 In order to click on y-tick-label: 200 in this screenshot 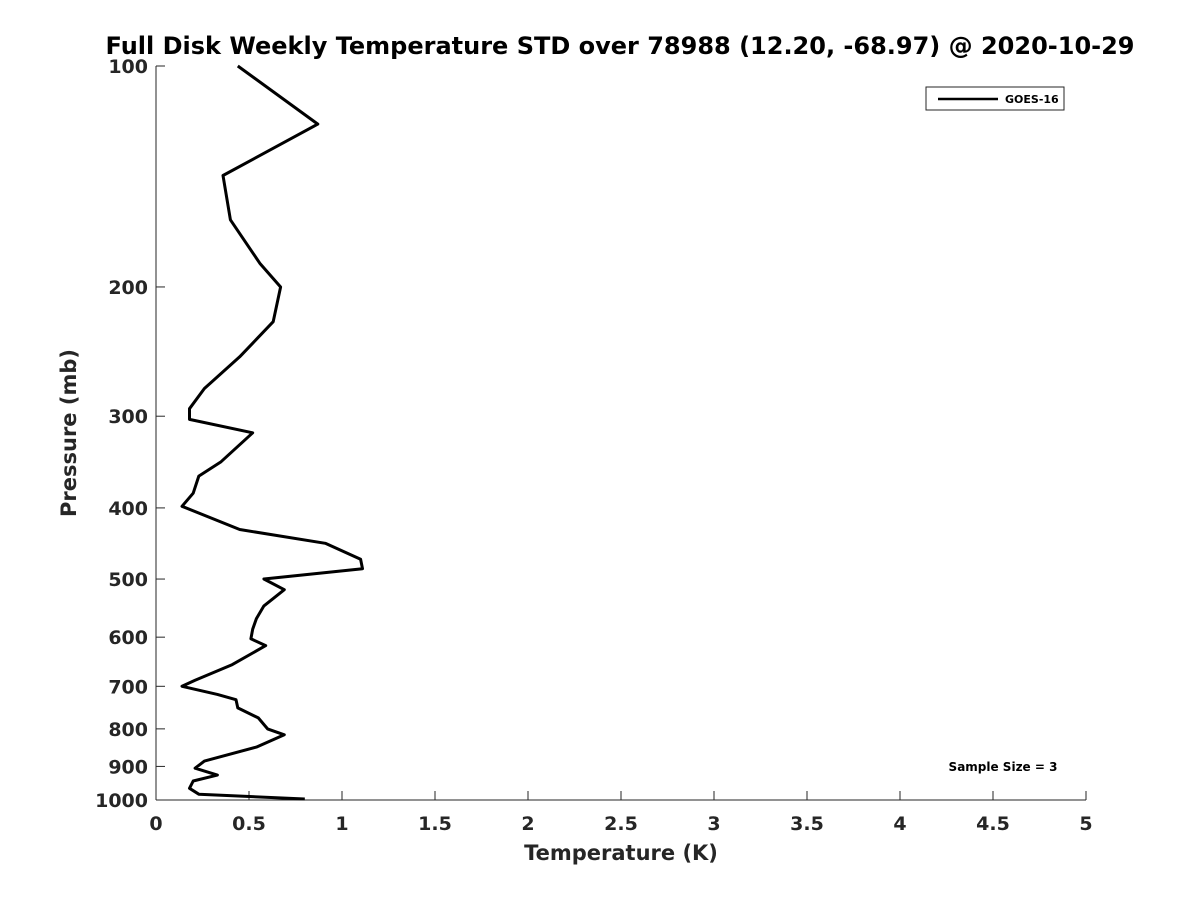, I will do `click(128, 288)`.